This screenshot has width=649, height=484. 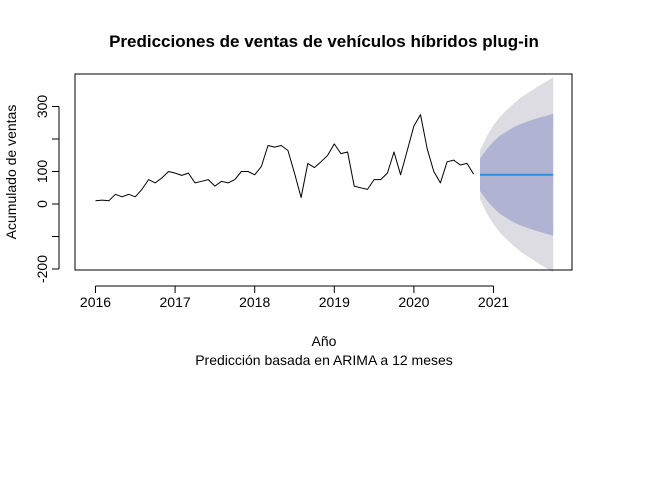 What do you see at coordinates (42, 269) in the screenshot?
I see `y-tick-label: -200` at bounding box center [42, 269].